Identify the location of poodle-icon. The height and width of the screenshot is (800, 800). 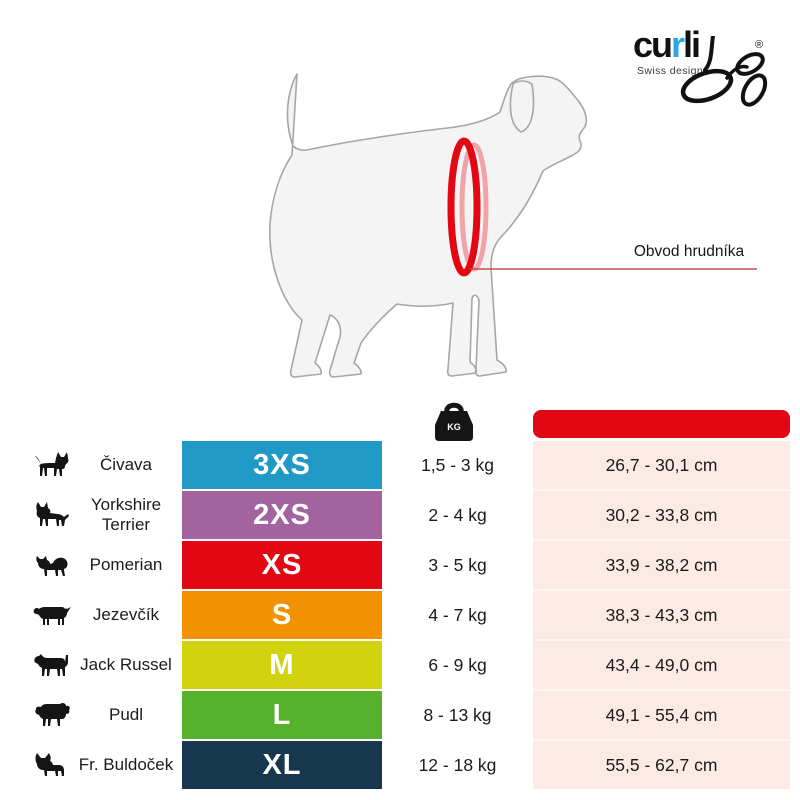
(52, 714).